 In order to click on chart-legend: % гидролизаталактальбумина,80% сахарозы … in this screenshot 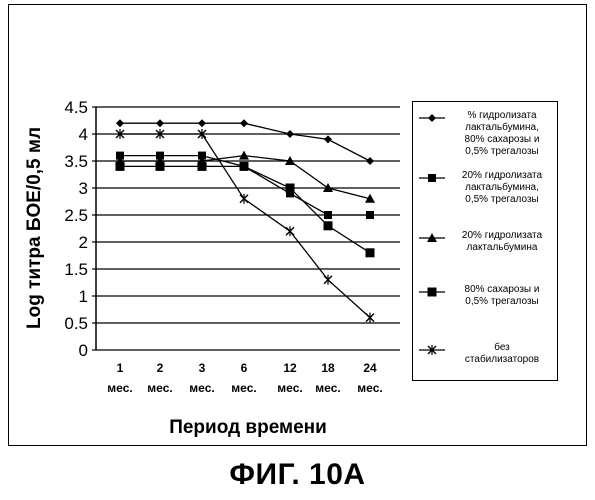, I will do `click(485, 241)`.